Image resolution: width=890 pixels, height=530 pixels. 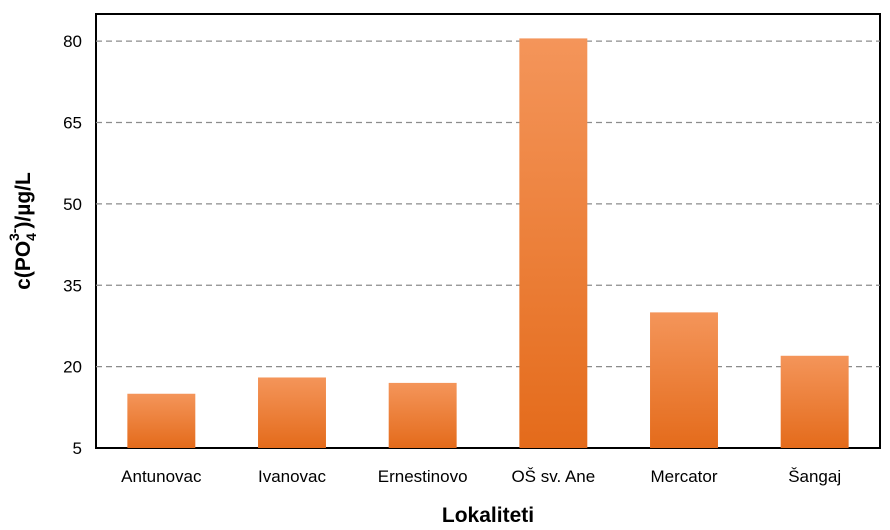 I want to click on y-tick-label: 50, so click(x=72, y=204).